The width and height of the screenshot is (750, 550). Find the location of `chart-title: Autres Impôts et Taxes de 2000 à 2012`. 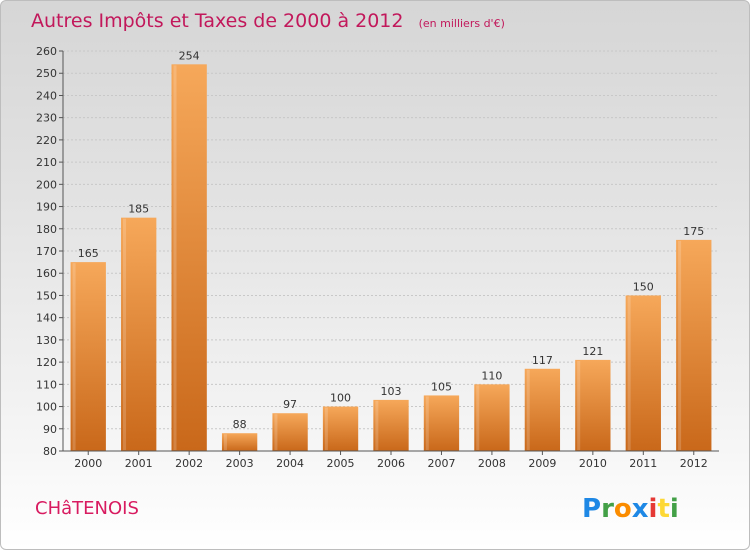

chart-title: Autres Impôts et Taxes de 2000 à 2012 is located at coordinates (217, 21).